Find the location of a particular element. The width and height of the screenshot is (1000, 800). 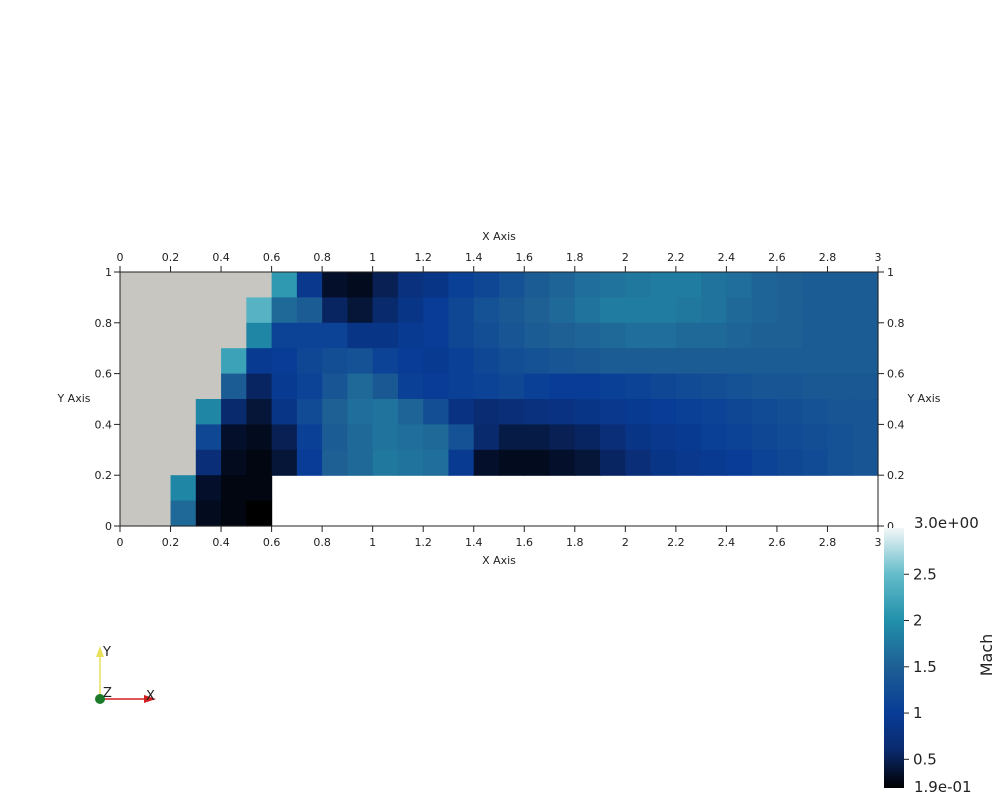

bottom-x-tick-label: 0.2 is located at coordinates (171, 542).